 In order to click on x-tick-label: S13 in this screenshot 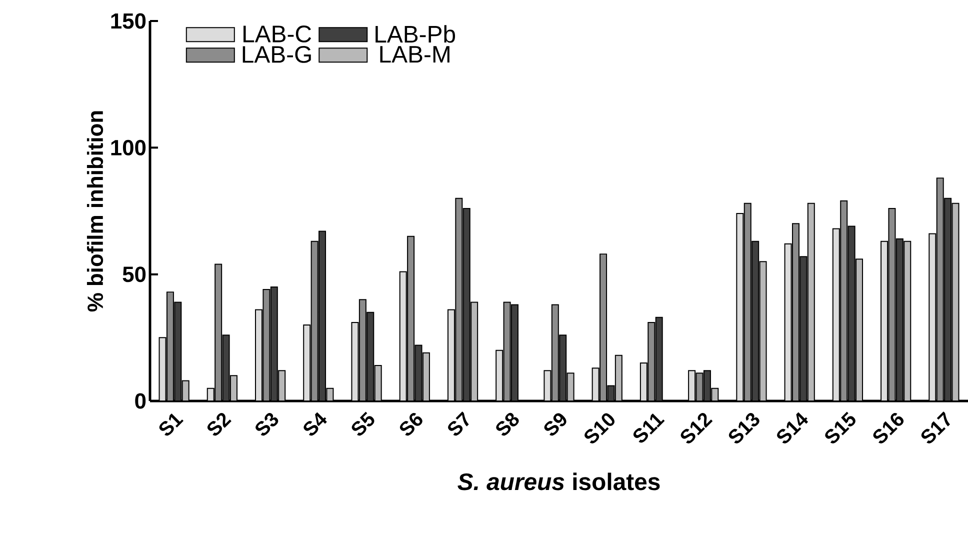, I will do `click(744, 428)`.